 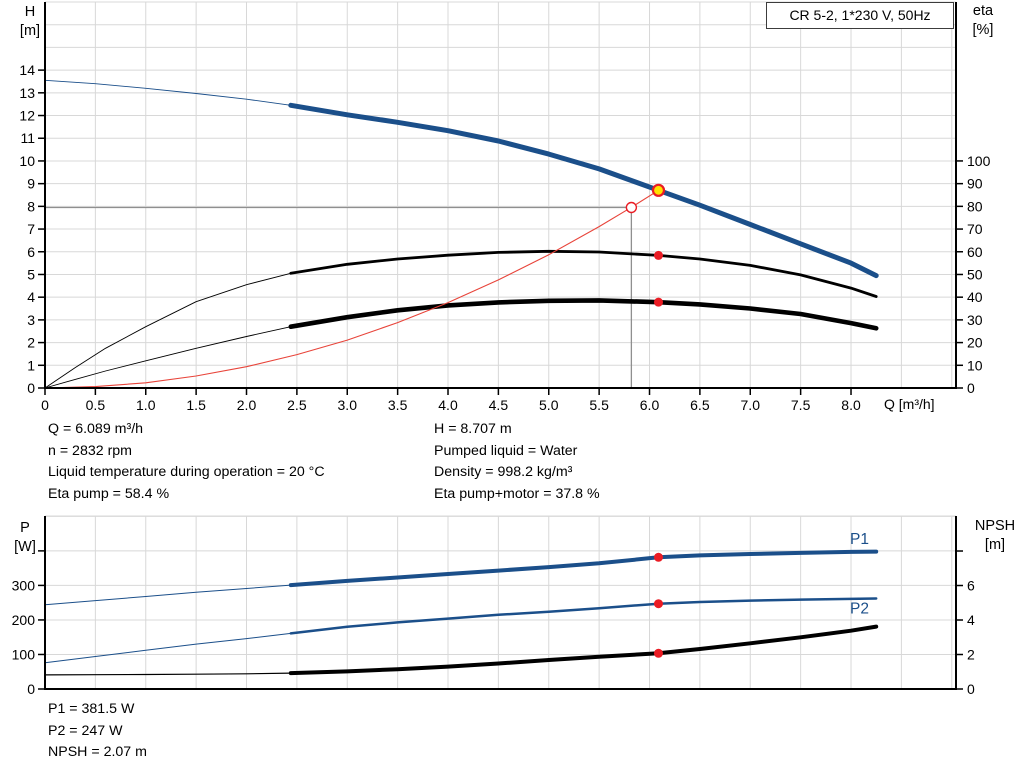 I want to click on eta-pump-curve, so click(x=461, y=319).